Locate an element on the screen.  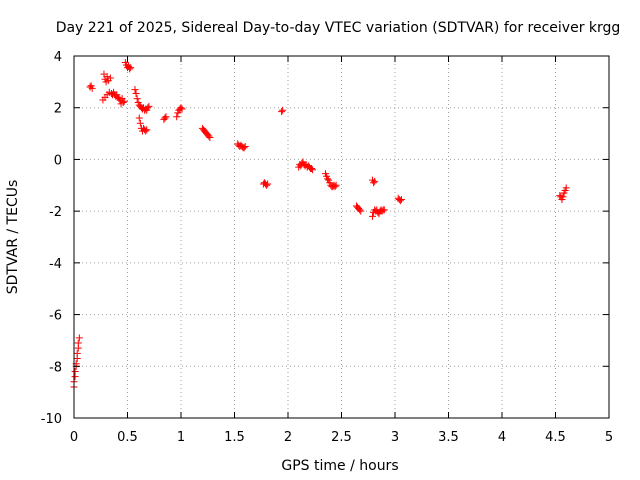
y-tick-label: -2 is located at coordinates (55, 212).